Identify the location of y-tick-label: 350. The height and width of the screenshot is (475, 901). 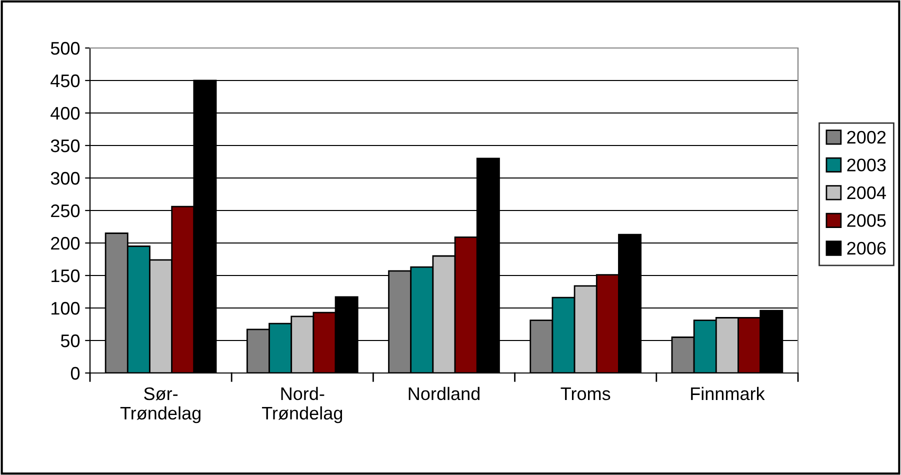
(65, 145).